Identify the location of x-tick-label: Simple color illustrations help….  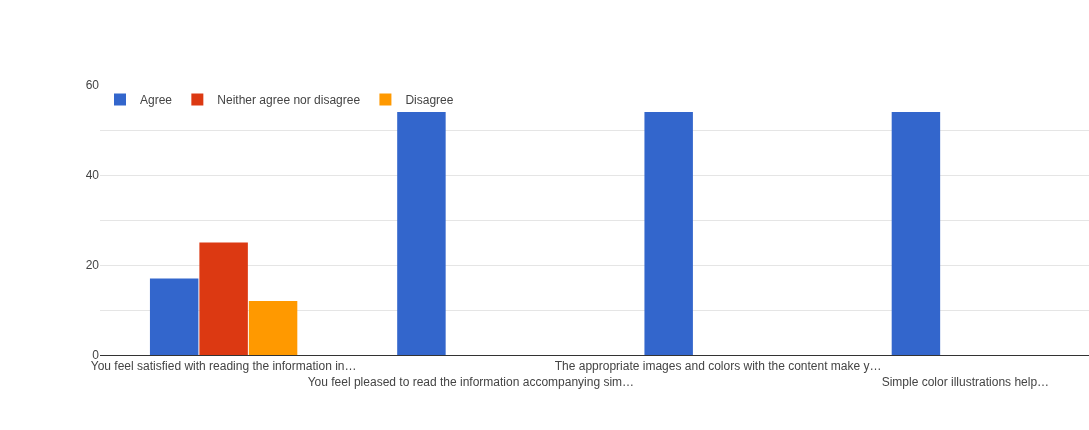
(965, 382).